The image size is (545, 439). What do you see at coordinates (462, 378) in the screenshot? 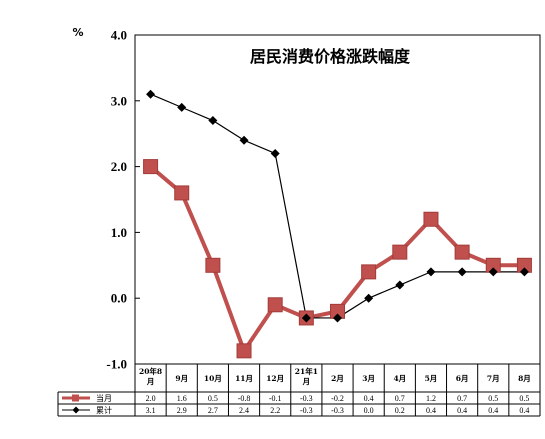
I see `x-category-label: 6月` at bounding box center [462, 378].